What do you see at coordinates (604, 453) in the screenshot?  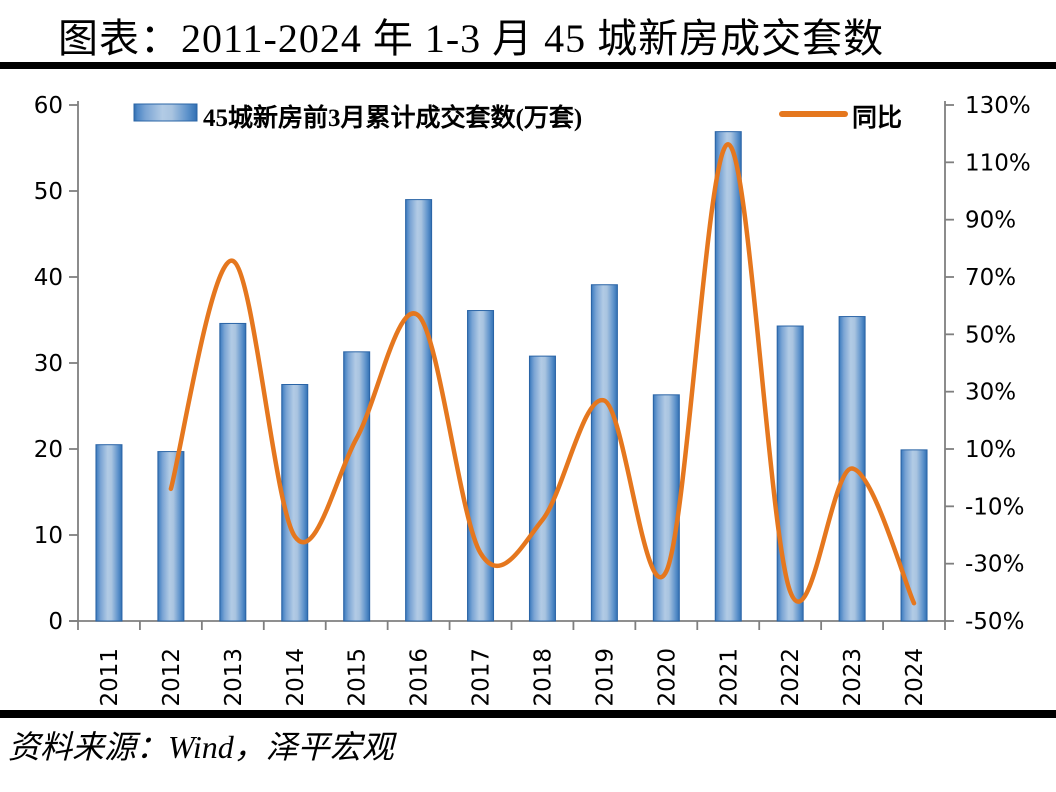 I see `bar-2019` at bounding box center [604, 453].